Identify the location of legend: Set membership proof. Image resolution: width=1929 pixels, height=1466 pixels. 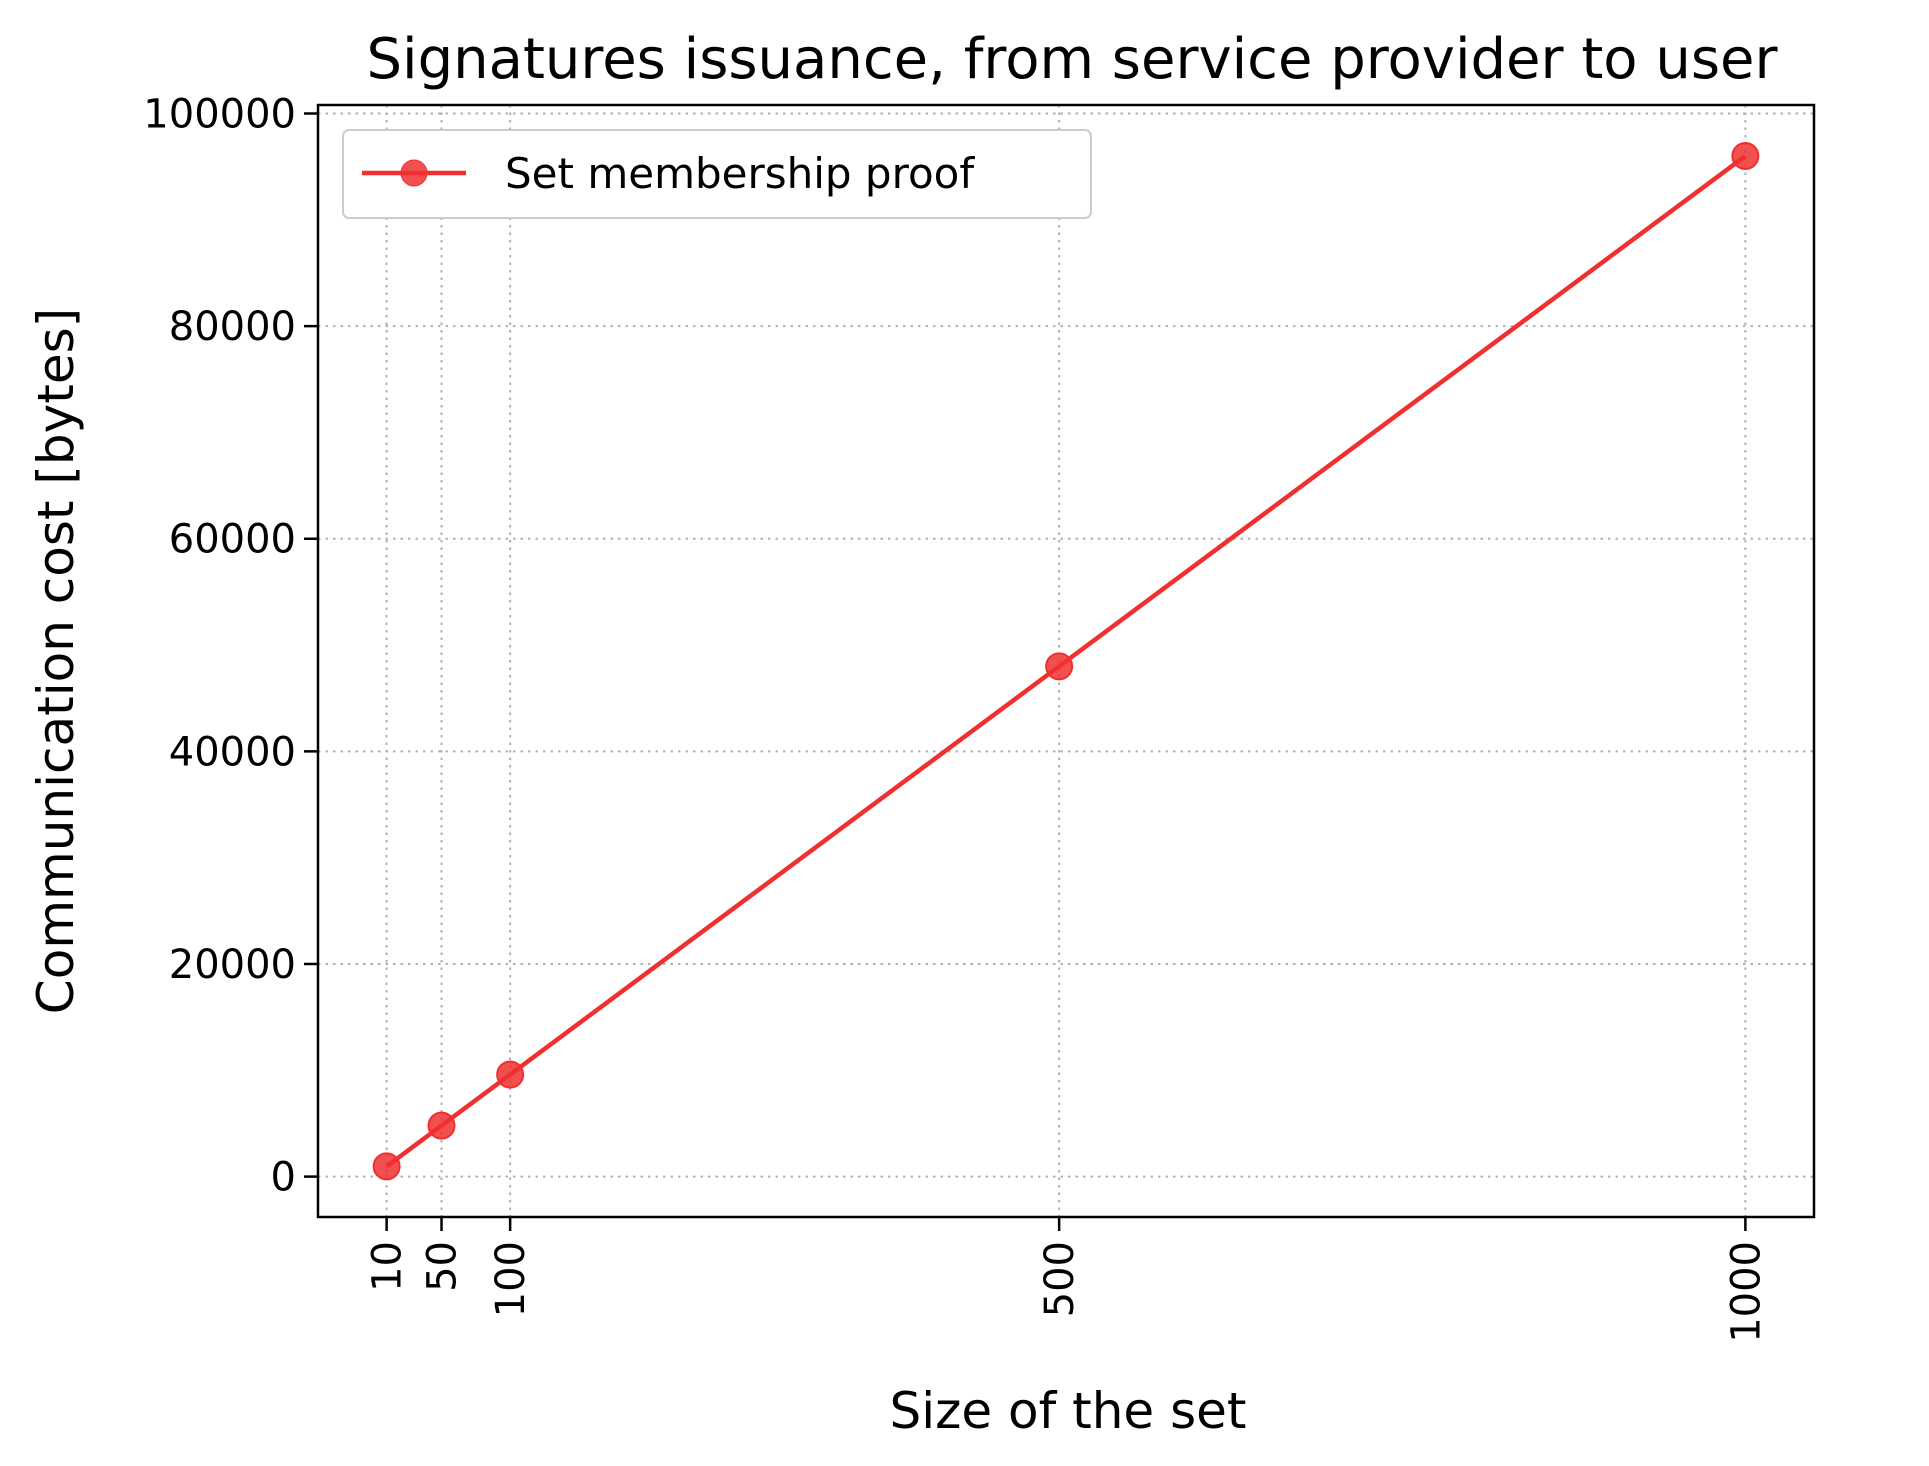
(717, 174).